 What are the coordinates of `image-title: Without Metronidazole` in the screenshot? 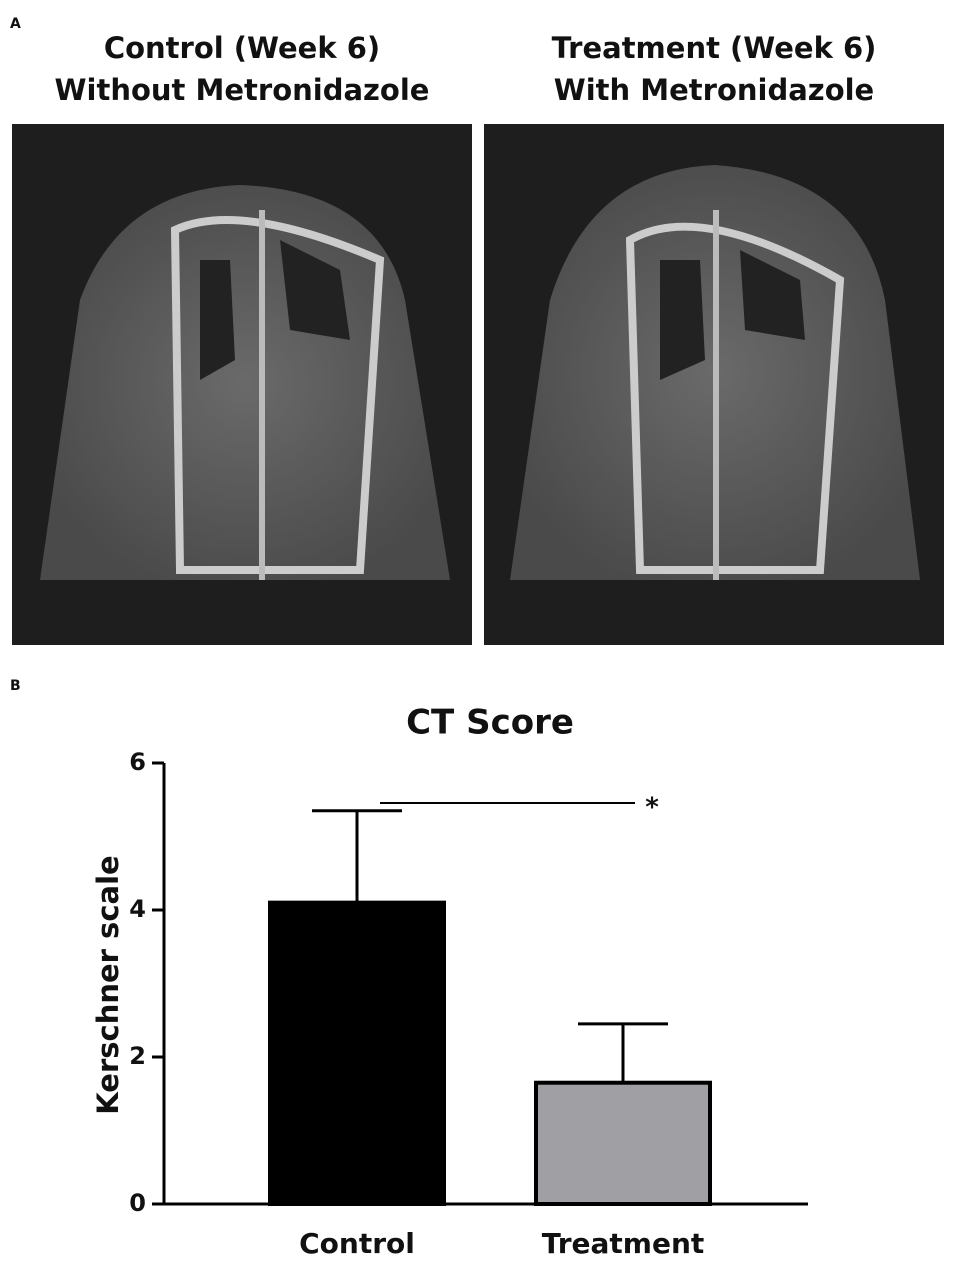 It's located at (242, 90).